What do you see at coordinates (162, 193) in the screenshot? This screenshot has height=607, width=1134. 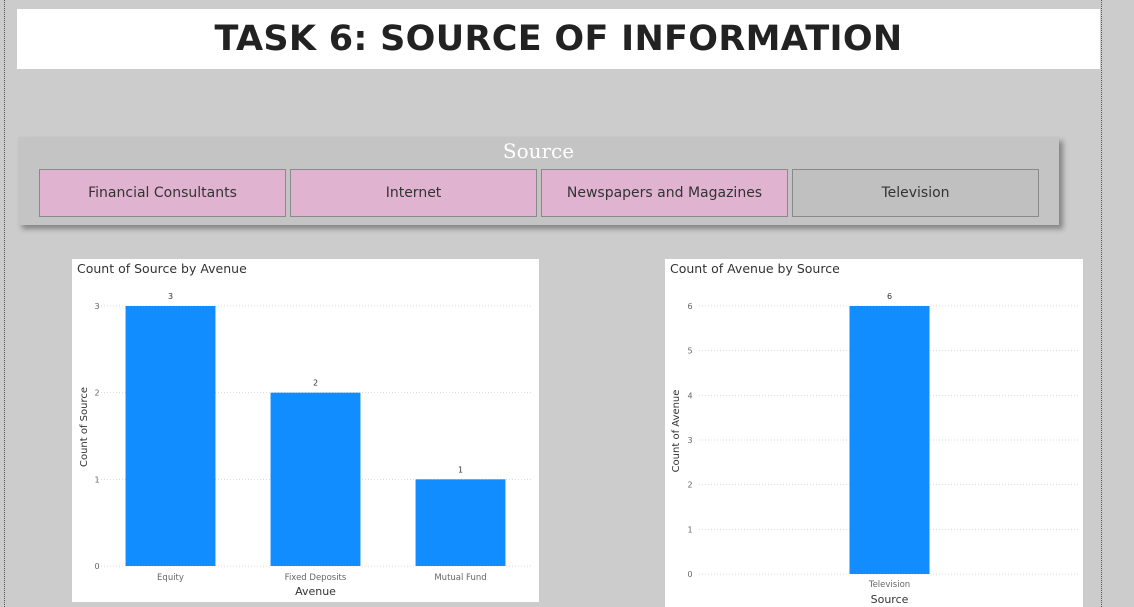 I see `slicer-item-financial-consultants: Financial Consultants` at bounding box center [162, 193].